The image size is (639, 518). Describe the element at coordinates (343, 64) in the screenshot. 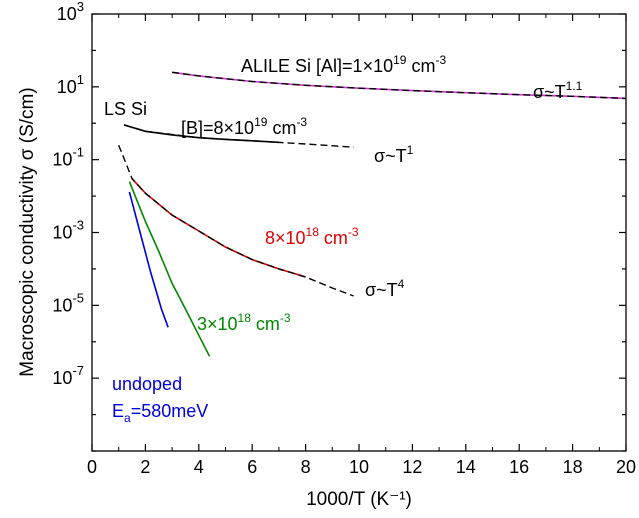

I see `annotation-alile: ALILE Si [Al]=1×1019 cm-3` at that location.